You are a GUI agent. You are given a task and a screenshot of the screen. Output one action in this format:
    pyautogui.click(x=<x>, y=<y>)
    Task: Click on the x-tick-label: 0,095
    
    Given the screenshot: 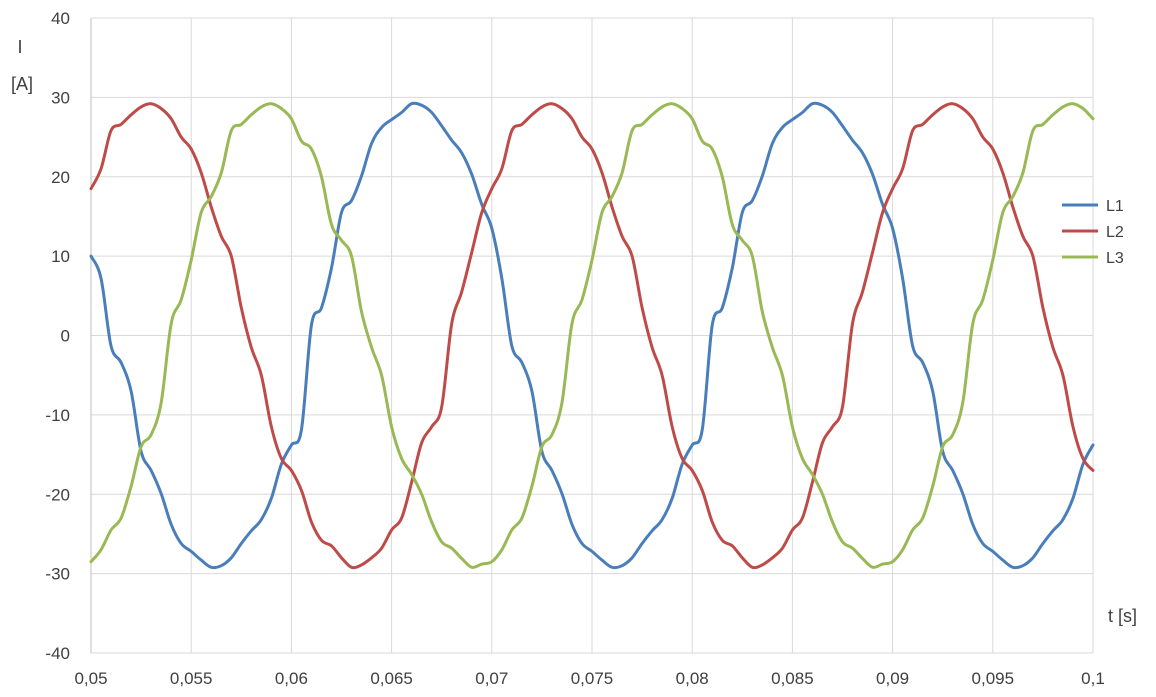 What is the action you would take?
    pyautogui.click(x=993, y=678)
    